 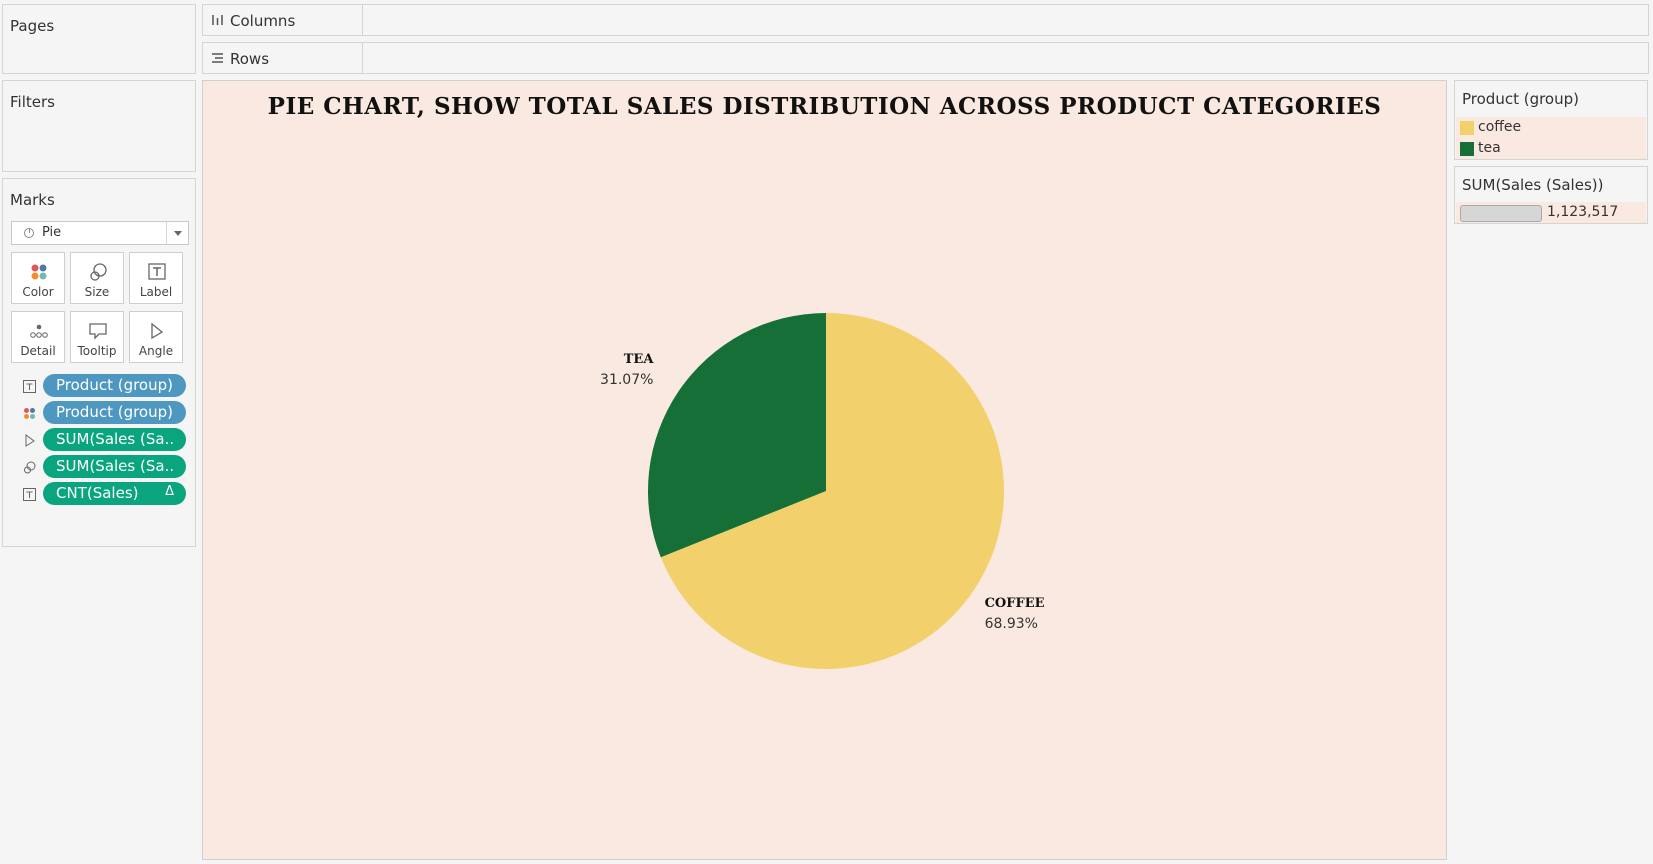 I want to click on columns-shelf: Columns, so click(x=925, y=20).